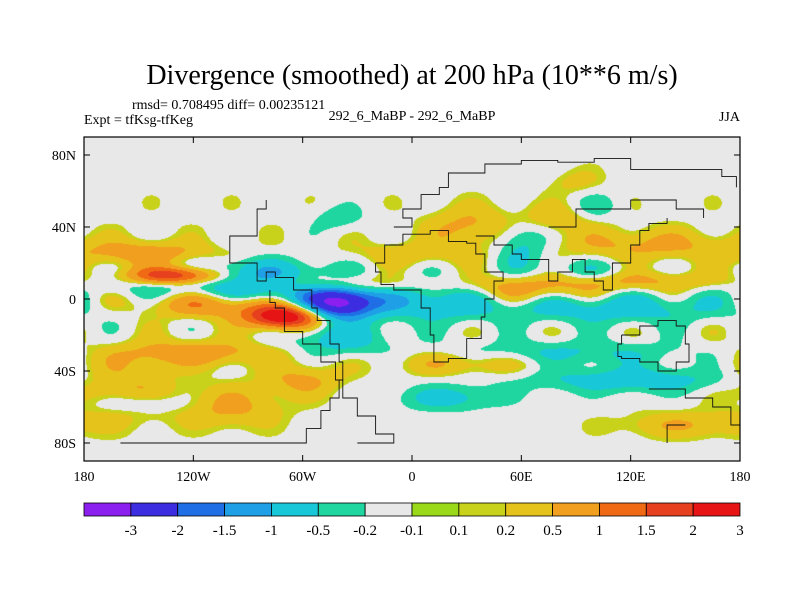  I want to click on colorbar-label: 0.2, so click(505, 531).